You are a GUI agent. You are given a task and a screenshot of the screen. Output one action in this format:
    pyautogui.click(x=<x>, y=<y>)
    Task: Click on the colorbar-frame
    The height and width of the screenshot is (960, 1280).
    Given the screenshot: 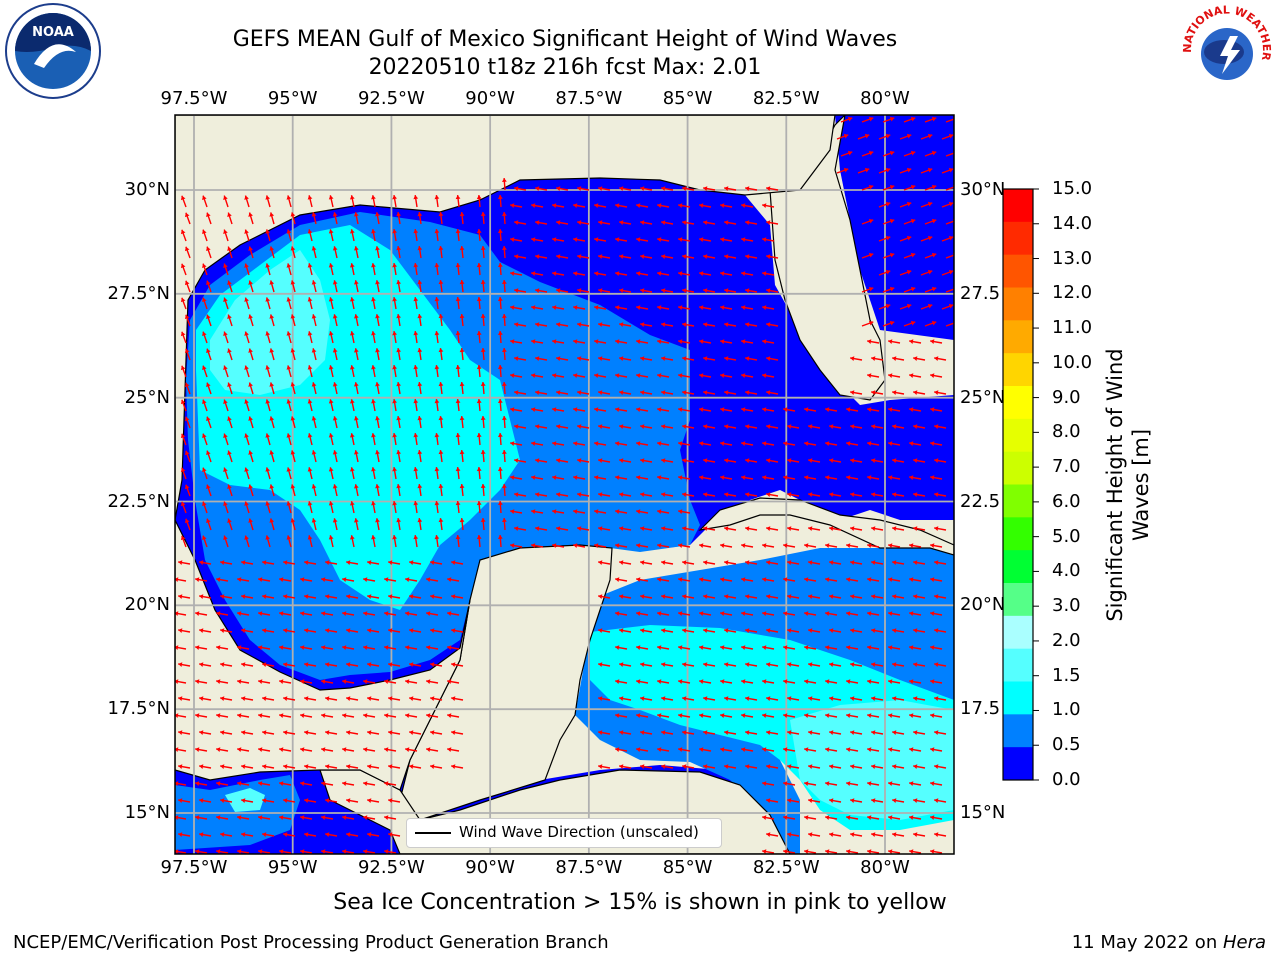 What is the action you would take?
    pyautogui.click(x=1018, y=484)
    